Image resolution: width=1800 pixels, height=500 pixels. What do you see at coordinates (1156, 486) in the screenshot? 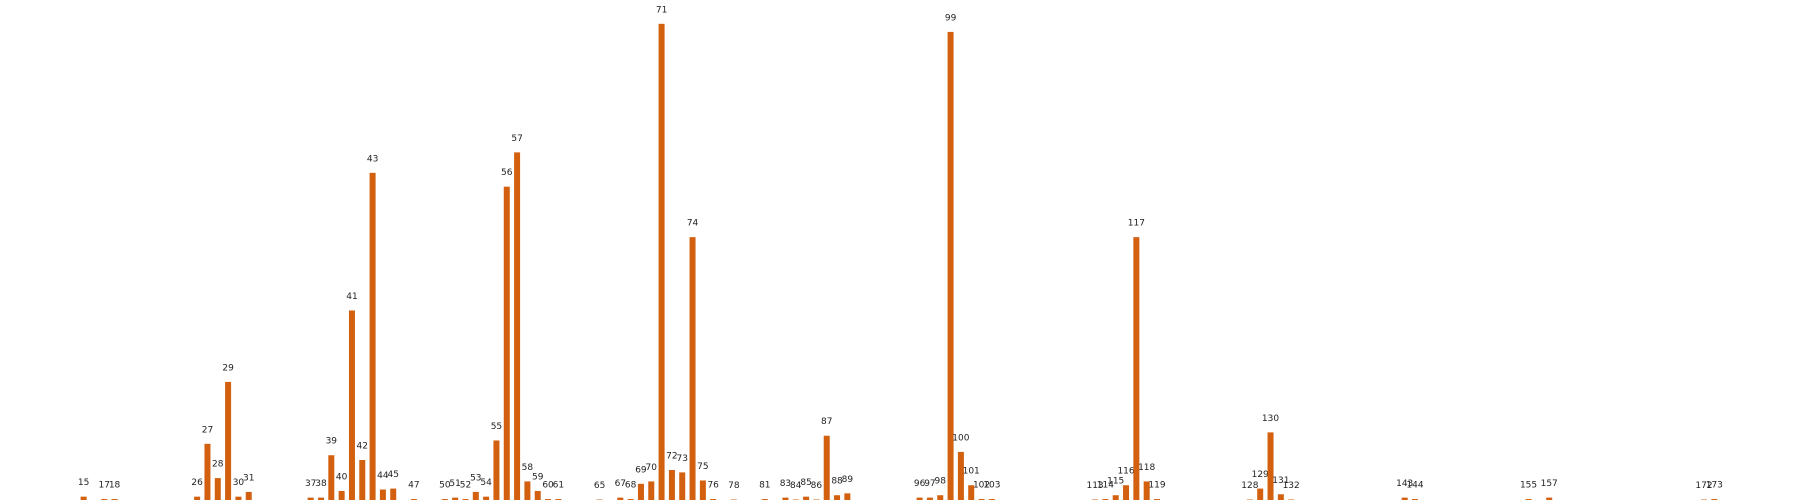
I see `peak-label: 119` at bounding box center [1156, 486].